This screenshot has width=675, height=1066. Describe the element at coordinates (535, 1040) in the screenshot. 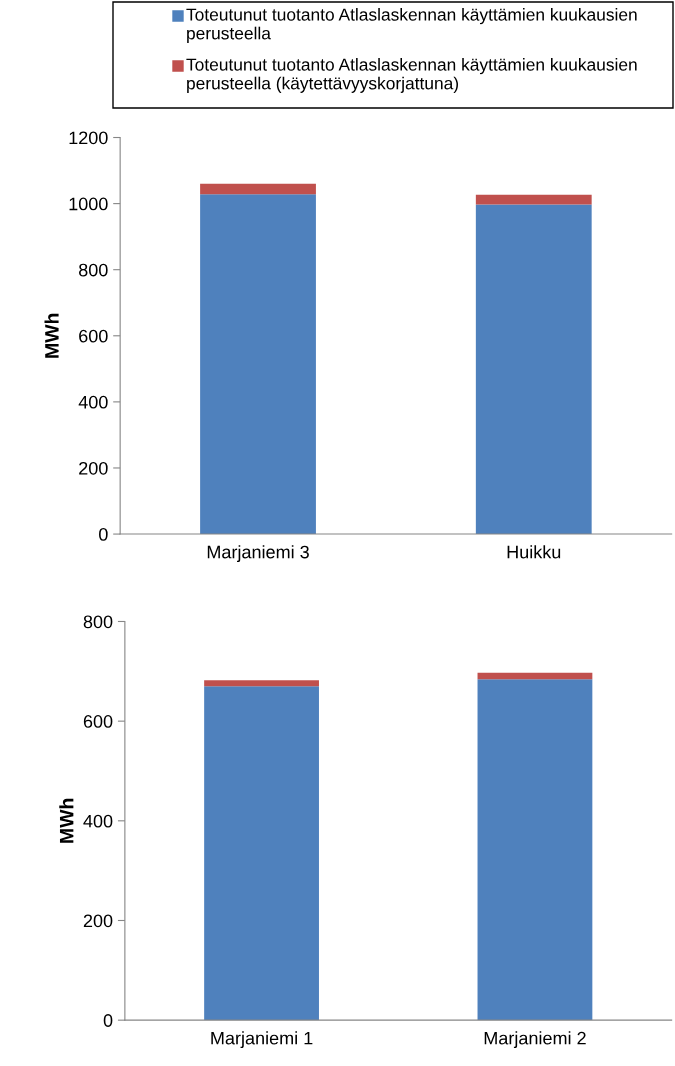

I see `x-tick-label: Marjaniemi 2` at that location.